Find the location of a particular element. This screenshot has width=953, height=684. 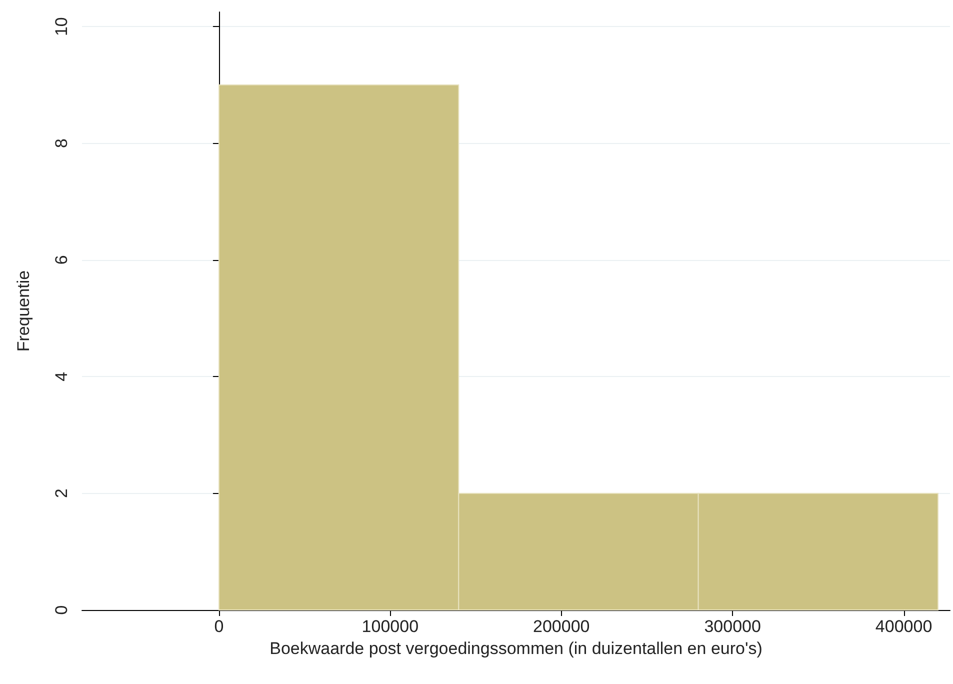

x-tick-label: 100000 is located at coordinates (390, 626).